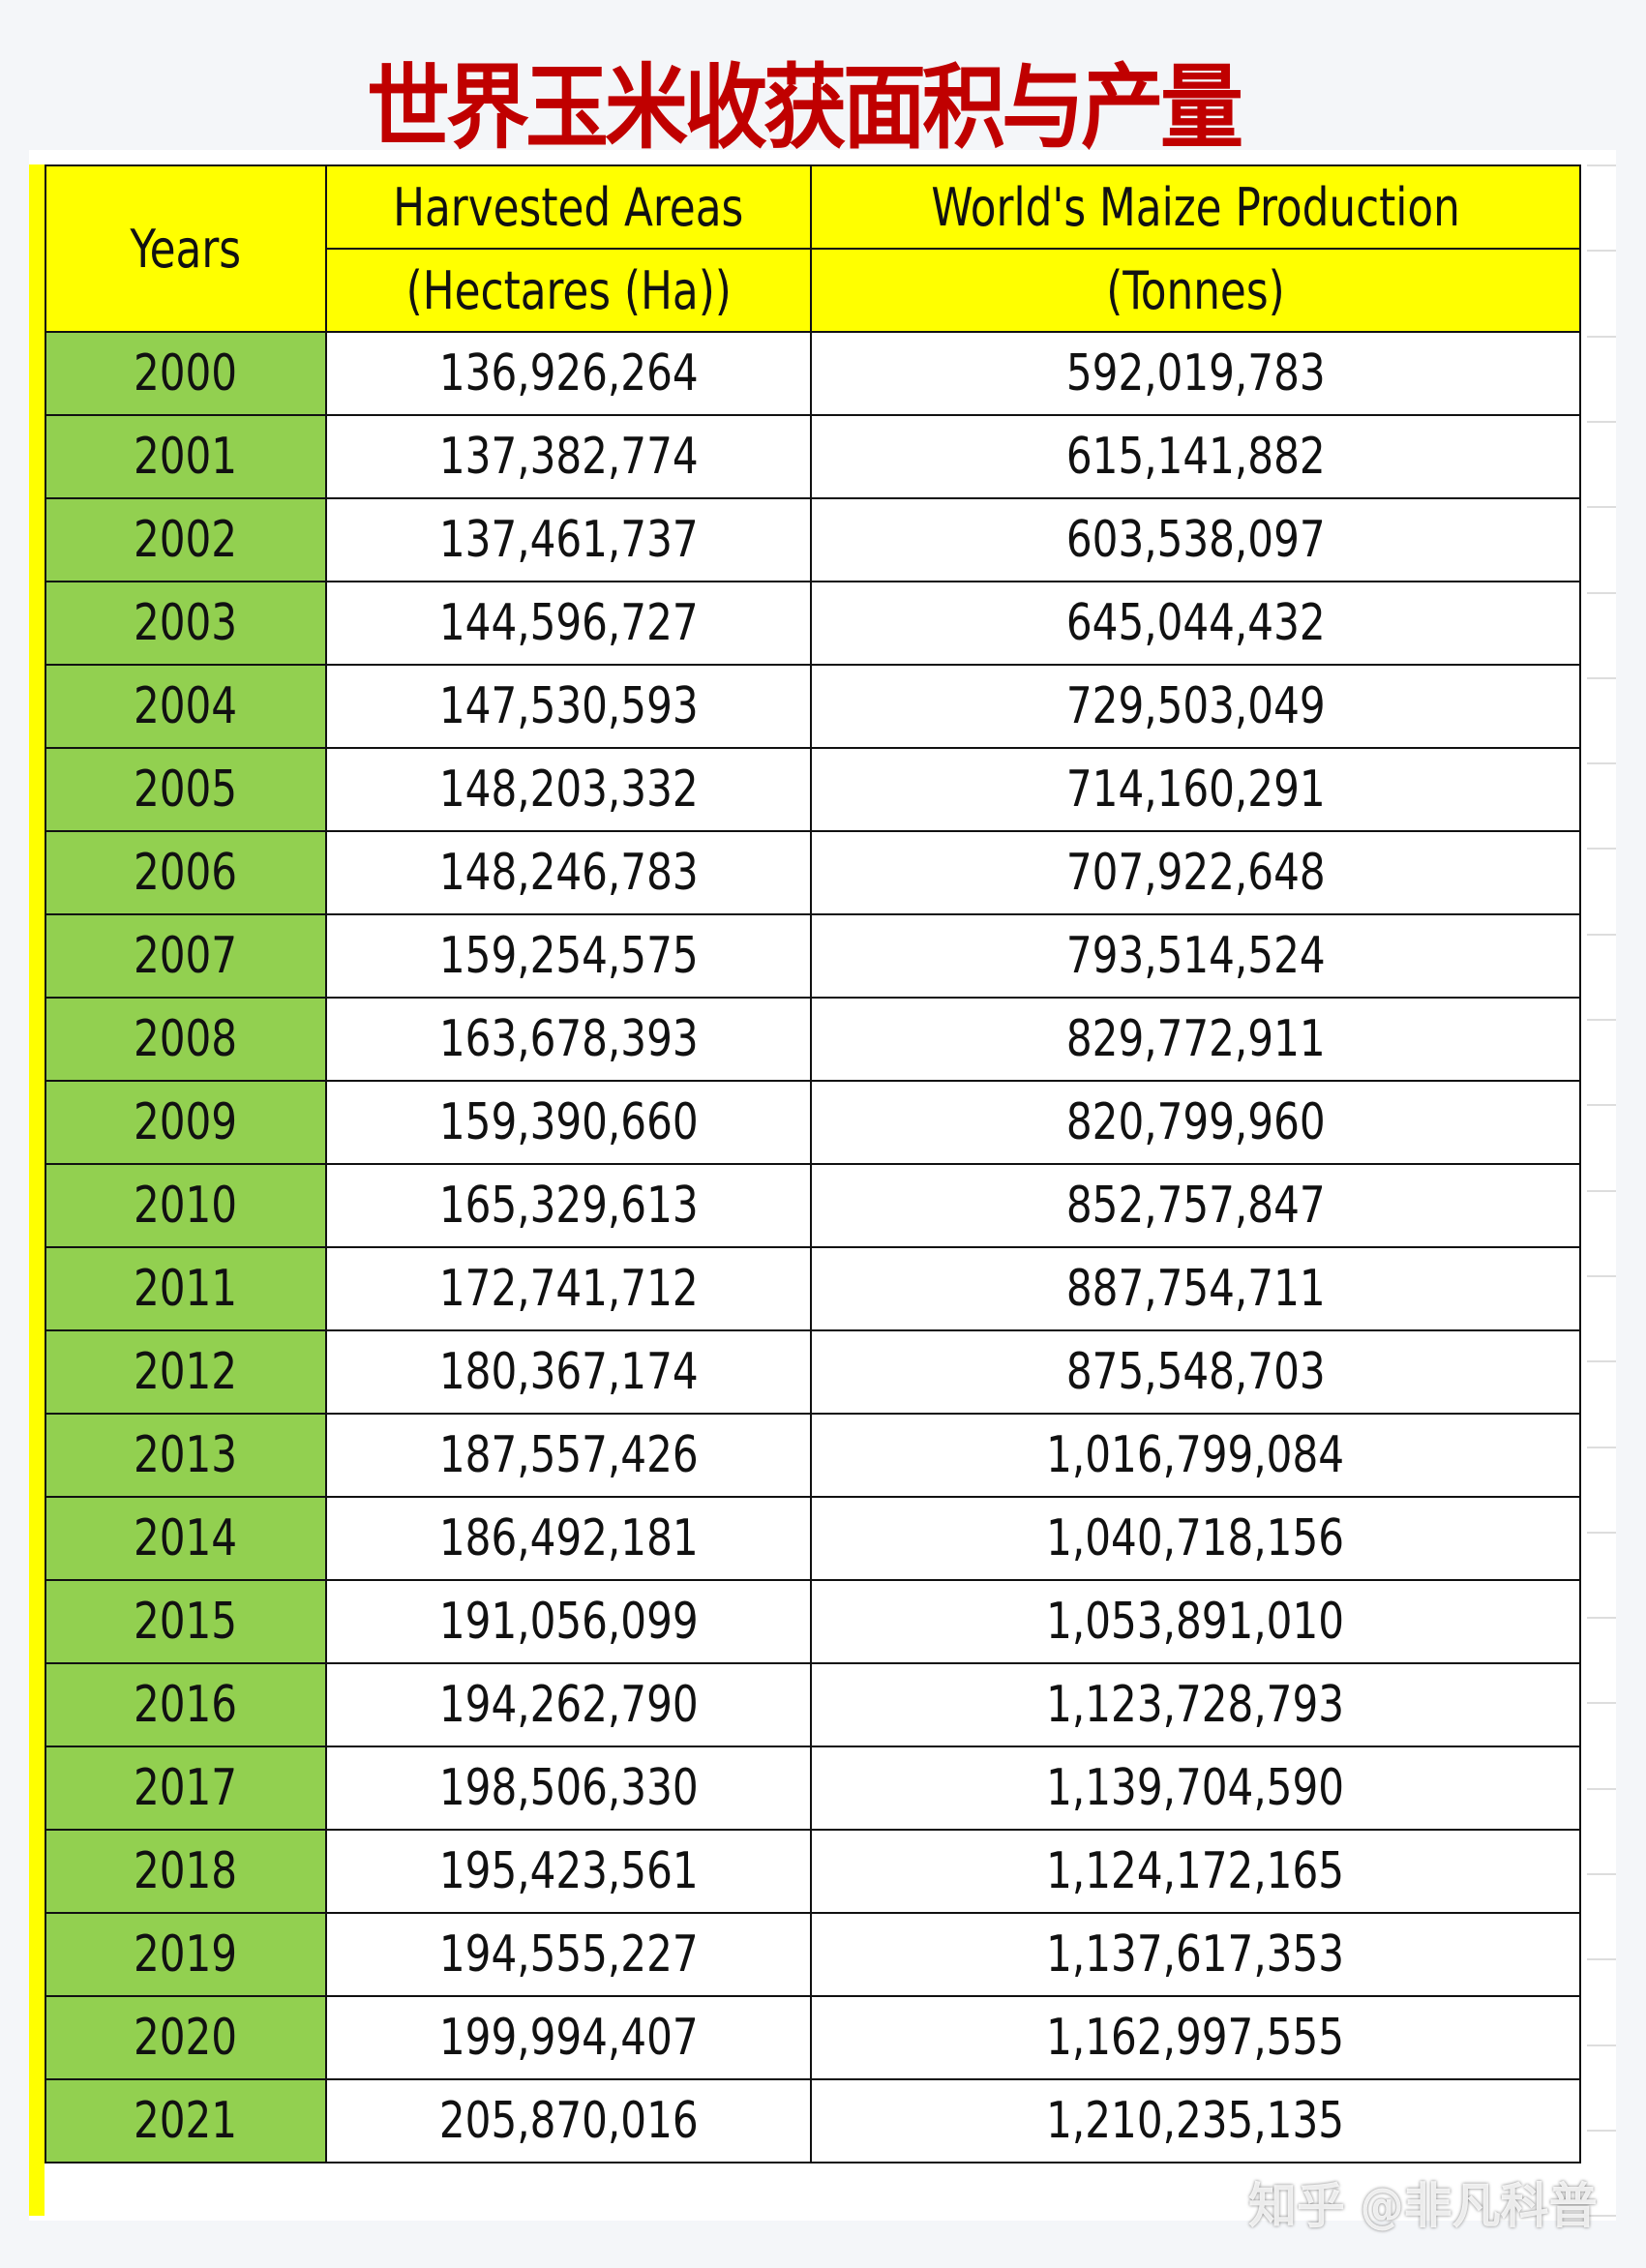 Image resolution: width=1646 pixels, height=2268 pixels. What do you see at coordinates (186, 1871) in the screenshot?
I see `year-cell: 2018` at bounding box center [186, 1871].